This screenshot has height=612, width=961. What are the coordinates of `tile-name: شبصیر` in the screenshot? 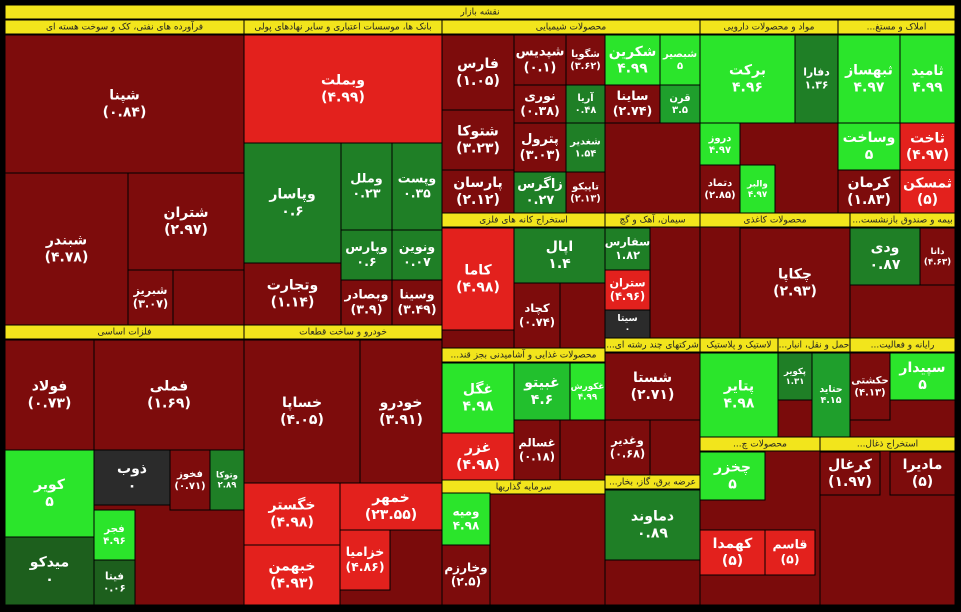 It's located at (679, 54).